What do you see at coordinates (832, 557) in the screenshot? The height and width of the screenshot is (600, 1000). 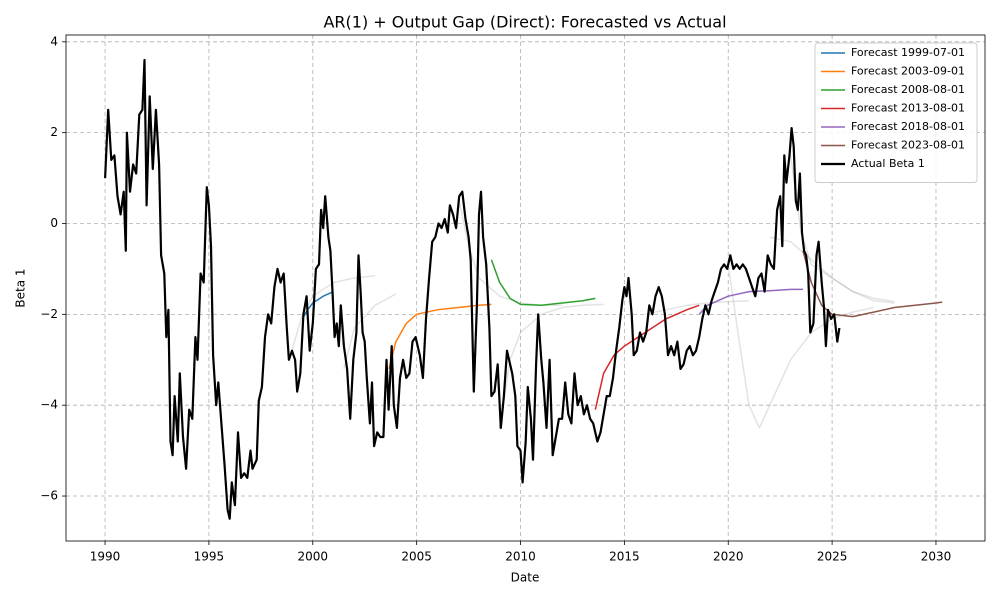 I see `x-tick-label: 2025` at bounding box center [832, 557].